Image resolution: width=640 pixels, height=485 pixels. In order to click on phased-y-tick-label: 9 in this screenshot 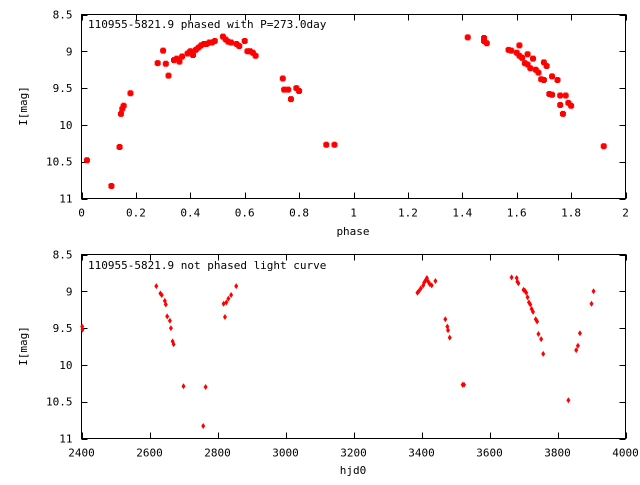, I will do `click(69, 51)`.